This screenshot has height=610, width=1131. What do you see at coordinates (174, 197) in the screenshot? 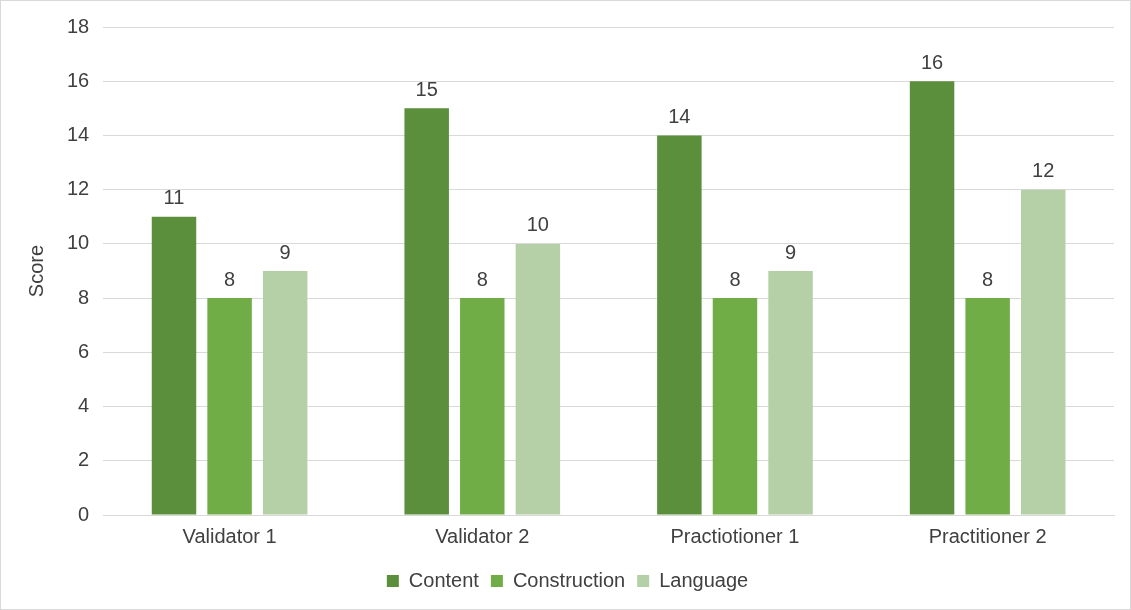
I see `data-label: 11` at bounding box center [174, 197].